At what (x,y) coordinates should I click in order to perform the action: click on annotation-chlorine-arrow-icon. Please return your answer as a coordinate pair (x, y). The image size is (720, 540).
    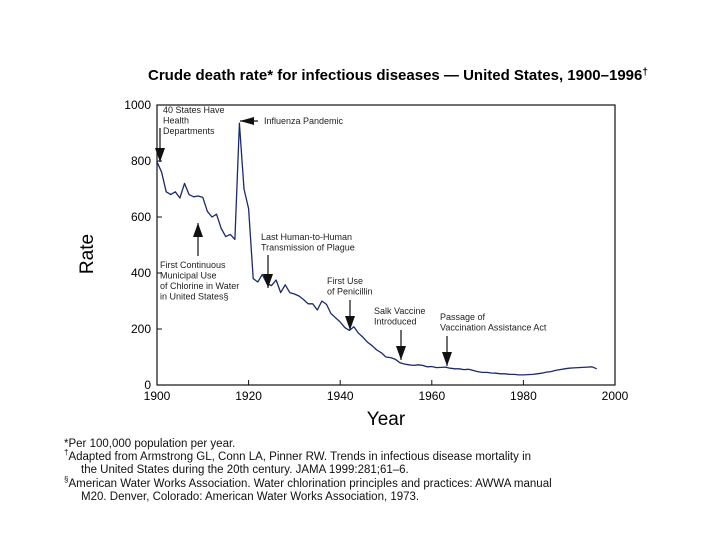
    Looking at the image, I should click on (198, 230).